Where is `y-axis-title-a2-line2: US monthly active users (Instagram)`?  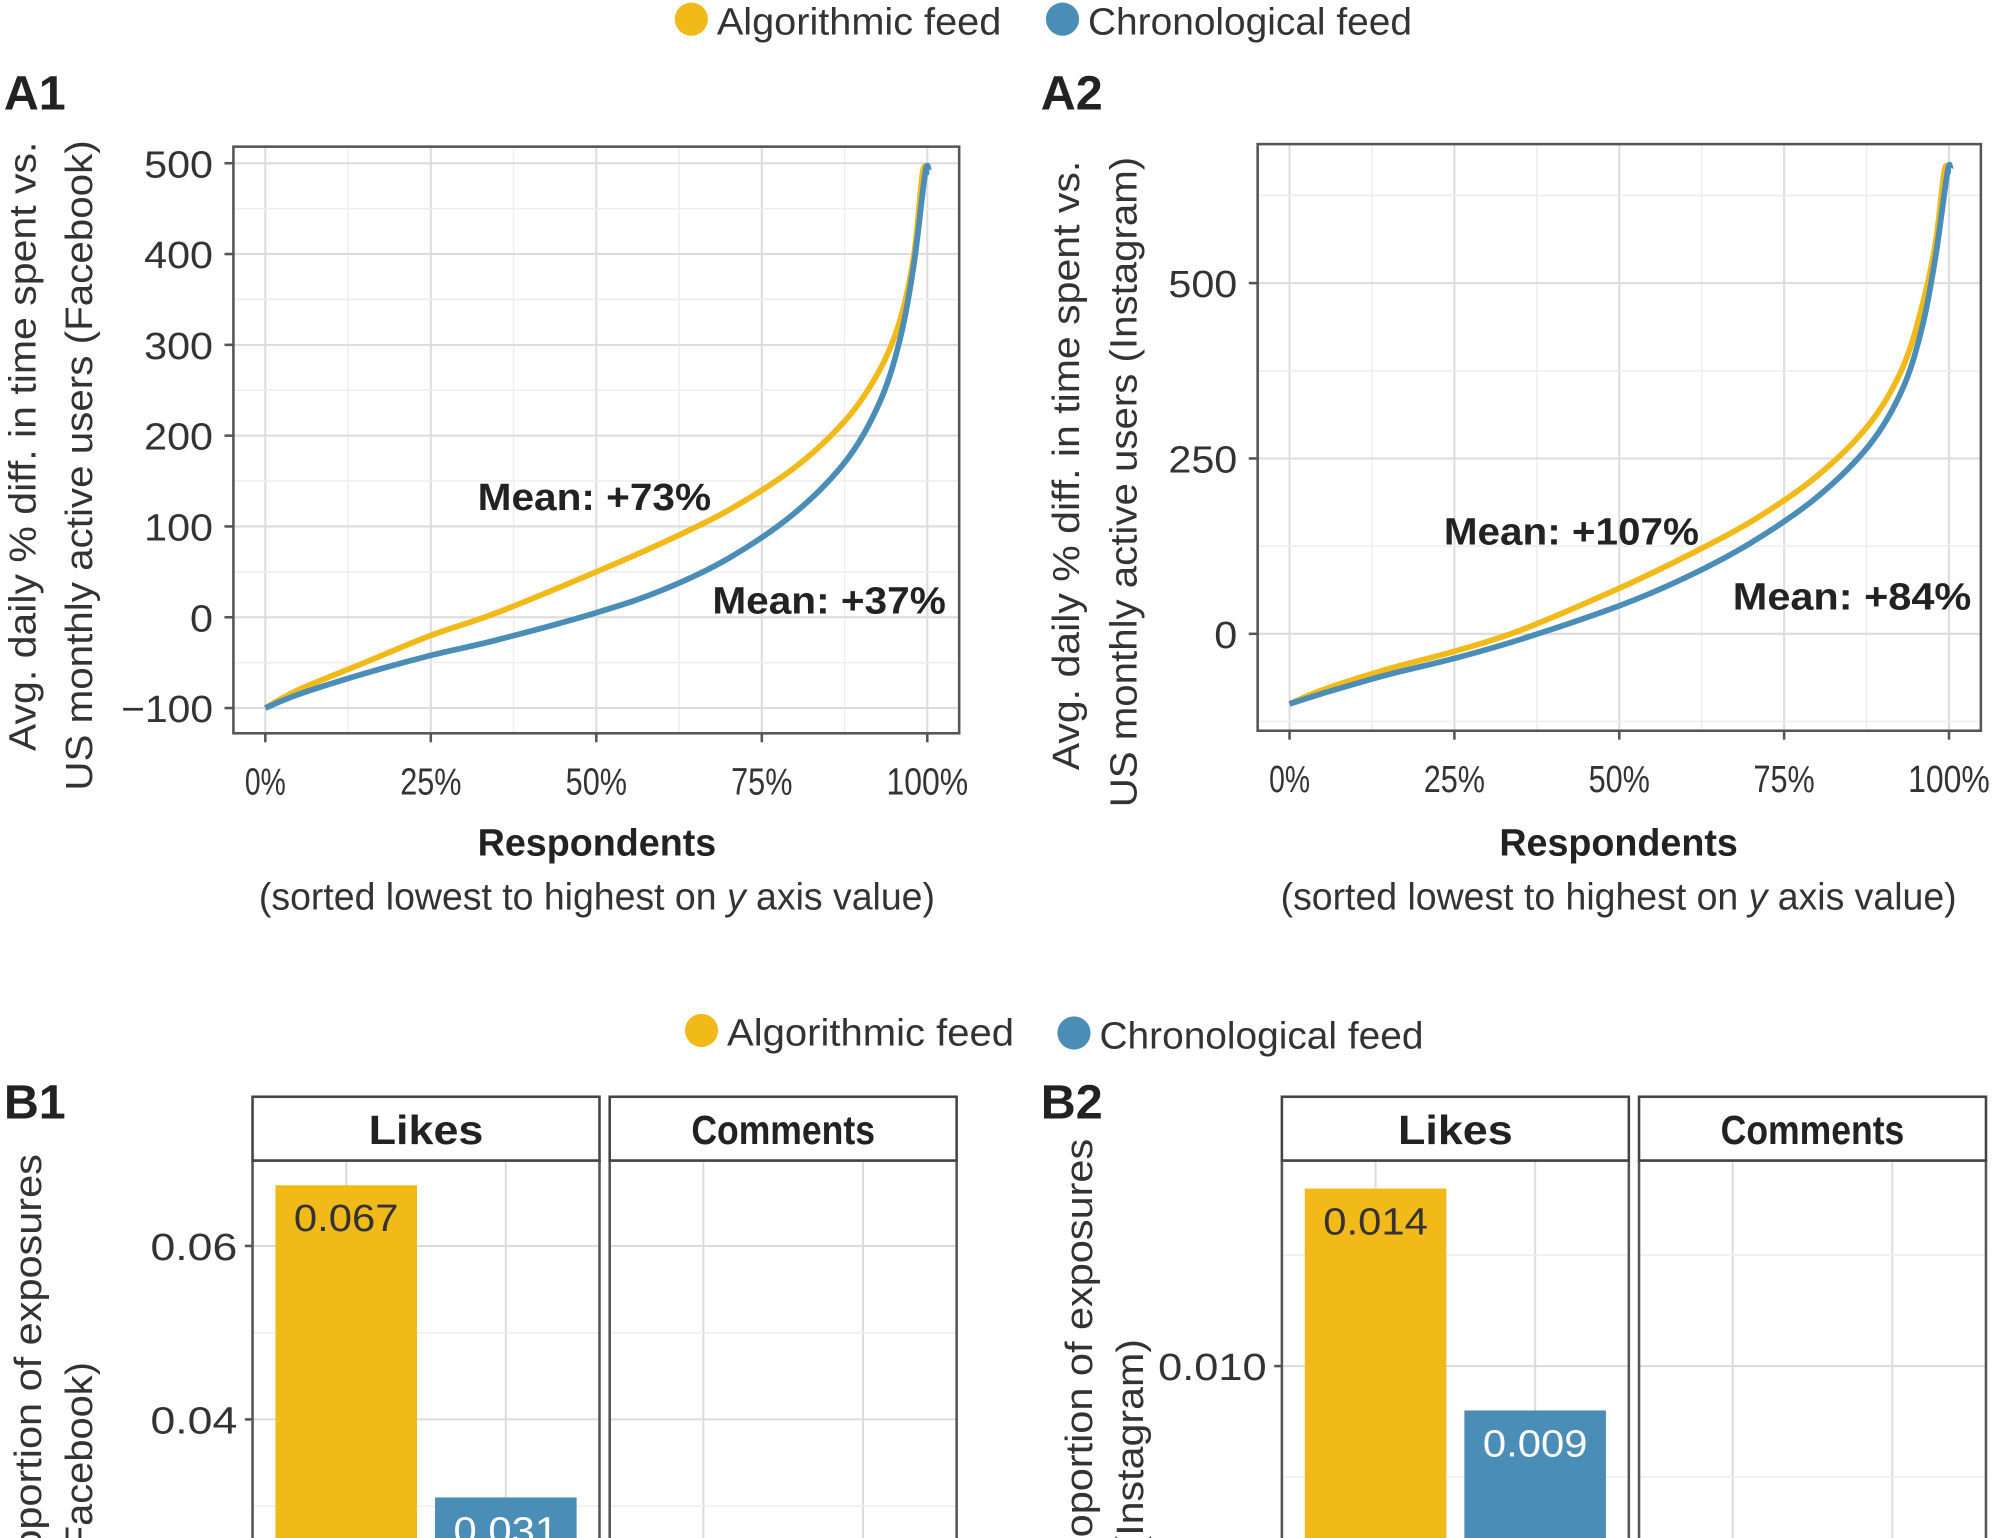 y-axis-title-a2-line2: US monthly active users (Instagram) is located at coordinates (1123, 482).